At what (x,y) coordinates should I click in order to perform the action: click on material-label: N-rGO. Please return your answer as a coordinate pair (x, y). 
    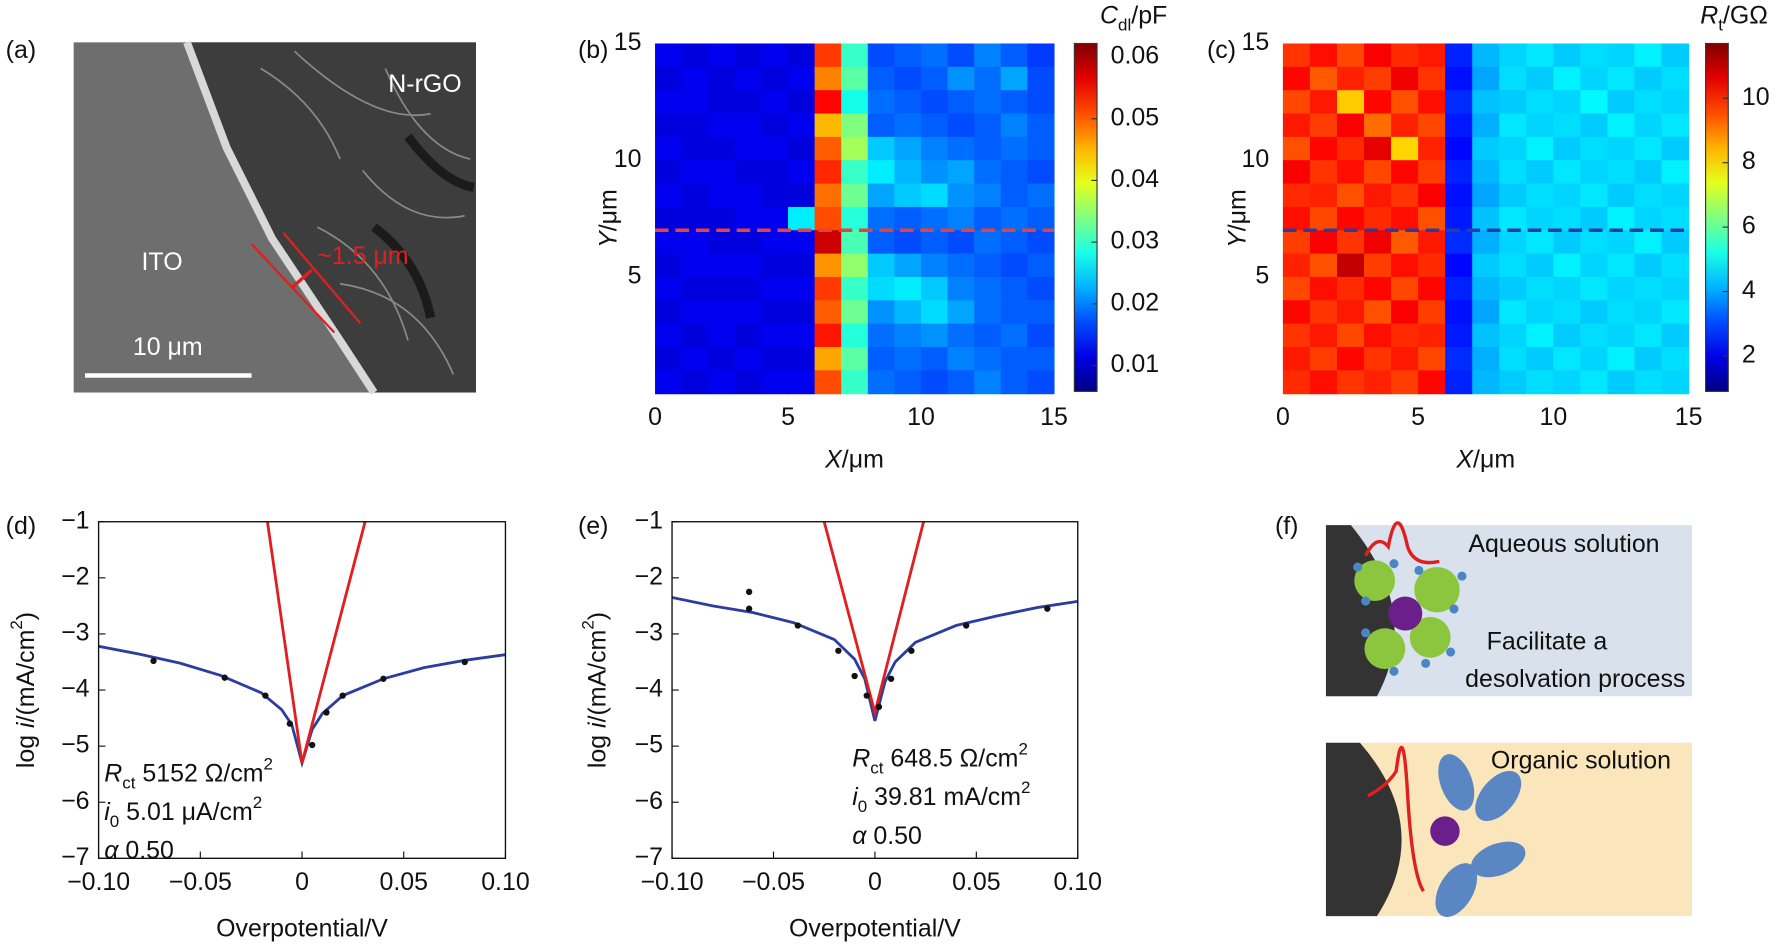
    Looking at the image, I should click on (424, 84).